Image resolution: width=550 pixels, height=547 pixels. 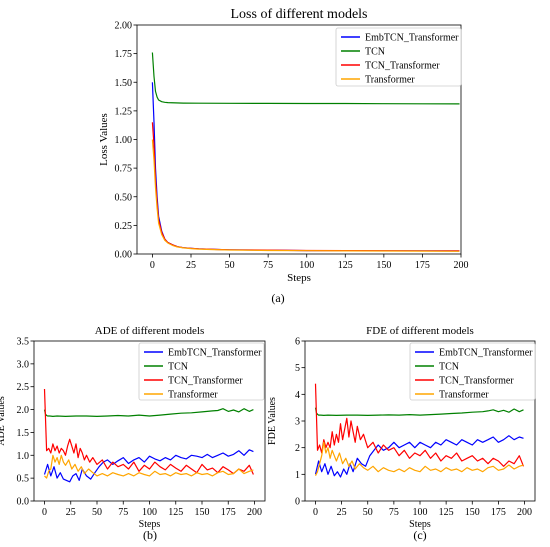 I want to click on loss-legend-label-2: TCN_Transformer, so click(x=402, y=66).